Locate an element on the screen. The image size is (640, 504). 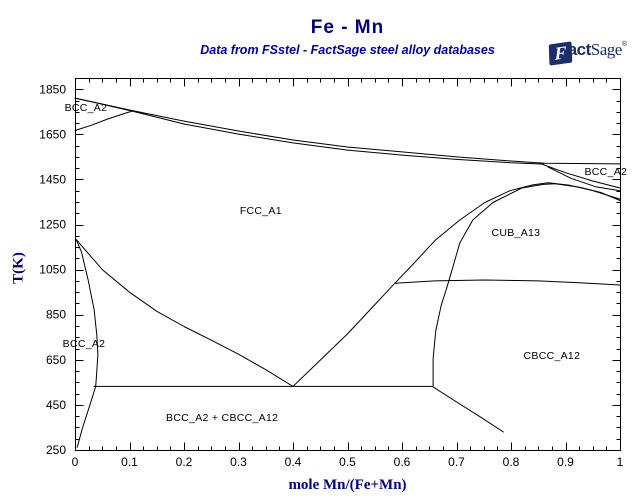
phase-label: CUB_A13 is located at coordinates (516, 232).